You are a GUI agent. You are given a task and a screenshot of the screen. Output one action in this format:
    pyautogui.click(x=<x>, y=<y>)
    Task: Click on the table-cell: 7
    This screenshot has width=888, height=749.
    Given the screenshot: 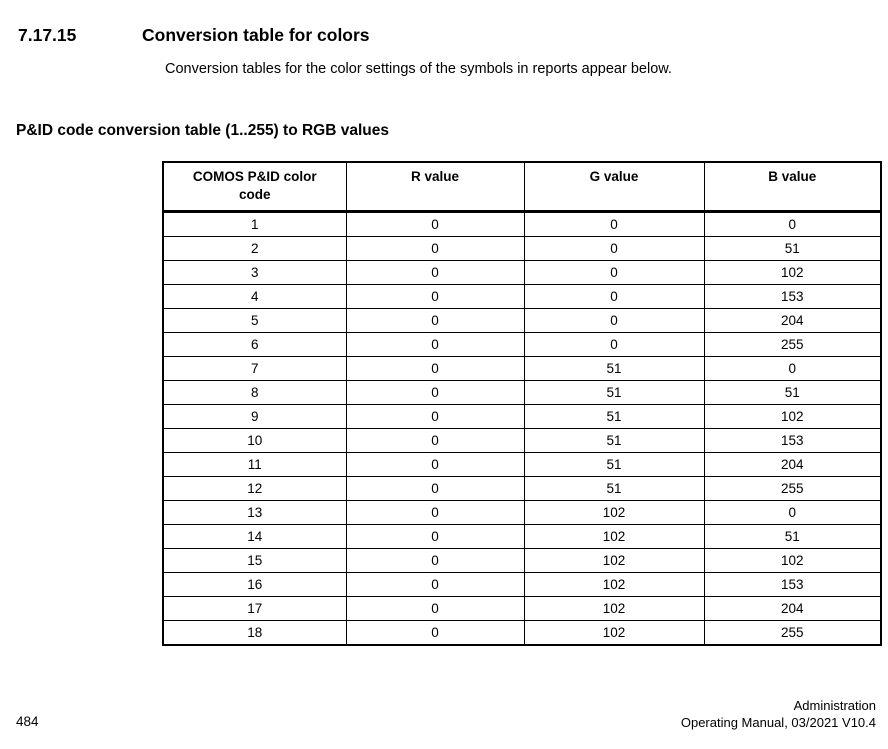 What is the action you would take?
    pyautogui.click(x=254, y=368)
    